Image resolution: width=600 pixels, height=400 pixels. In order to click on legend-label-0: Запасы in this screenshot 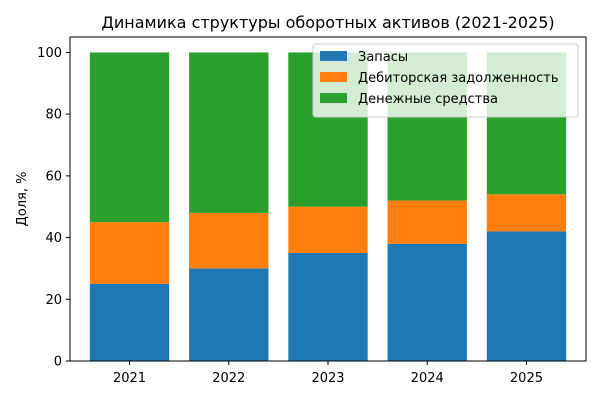, I will do `click(383, 57)`.